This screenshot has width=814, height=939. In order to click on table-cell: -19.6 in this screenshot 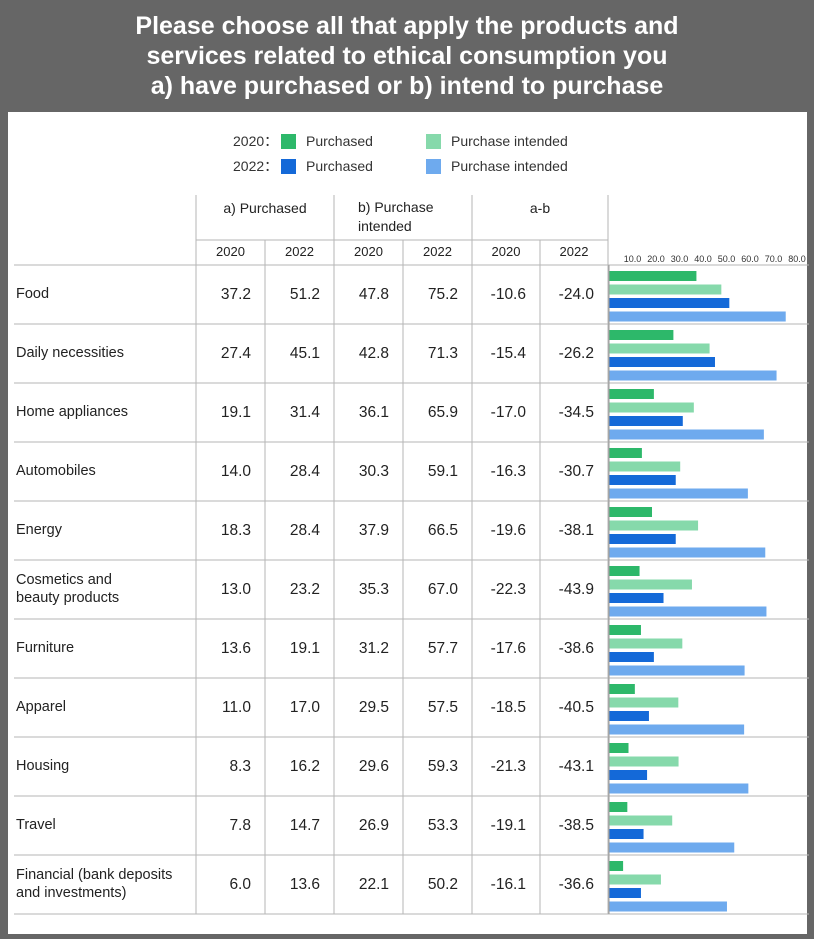, I will do `click(508, 530)`.